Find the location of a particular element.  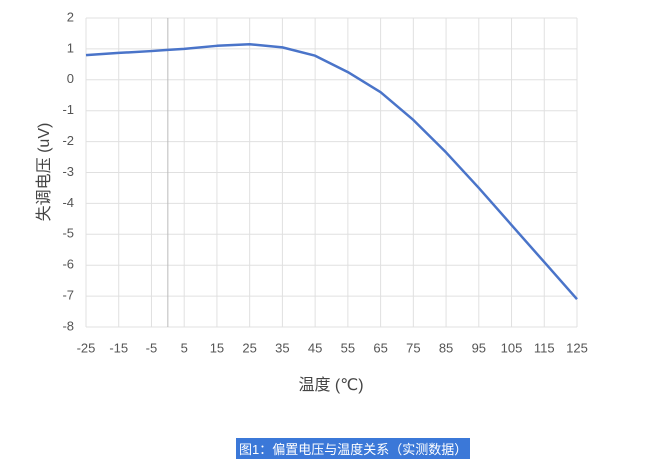

x-tick-label: 45 is located at coordinates (315, 347).